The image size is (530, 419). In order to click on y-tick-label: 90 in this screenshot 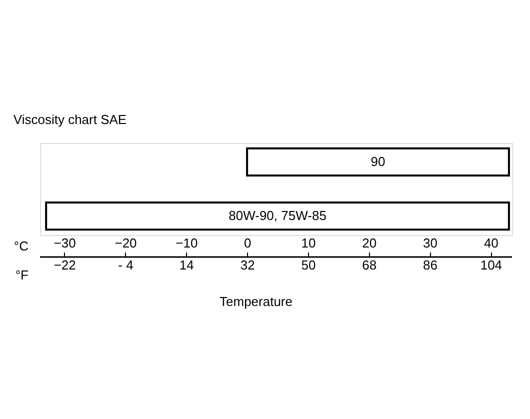, I will do `click(378, 161)`.